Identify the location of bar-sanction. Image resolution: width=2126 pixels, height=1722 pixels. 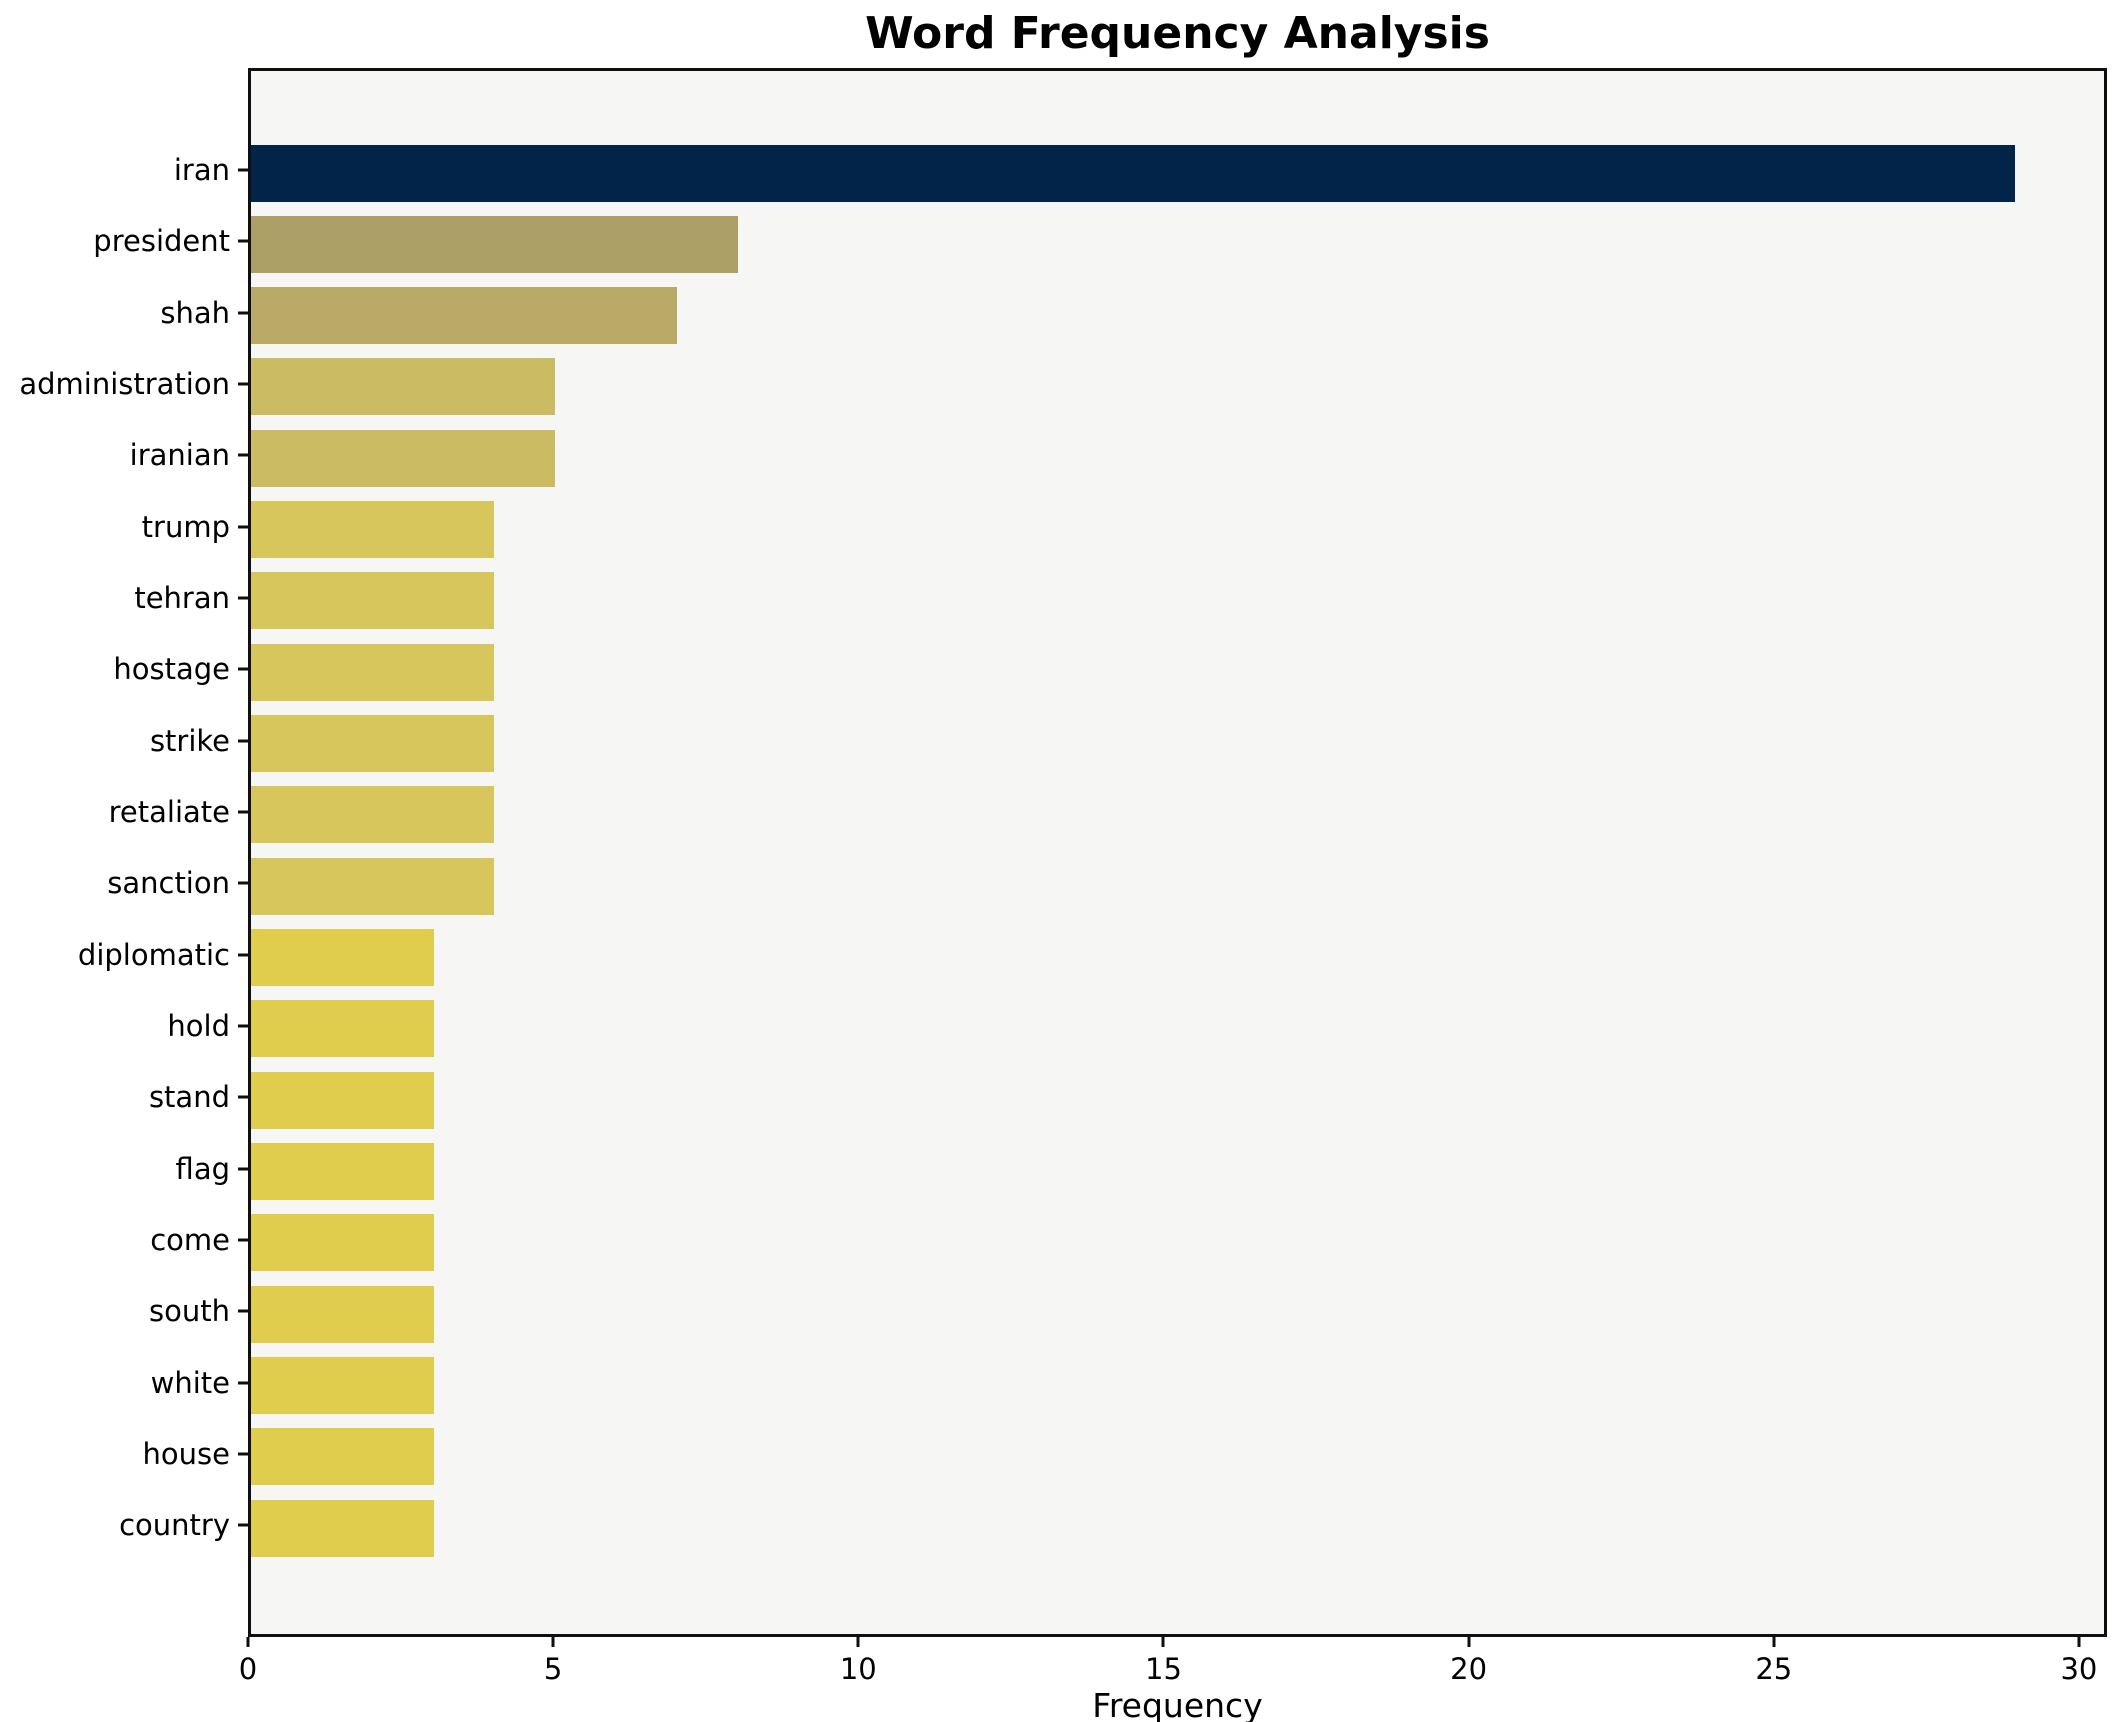
(373, 886).